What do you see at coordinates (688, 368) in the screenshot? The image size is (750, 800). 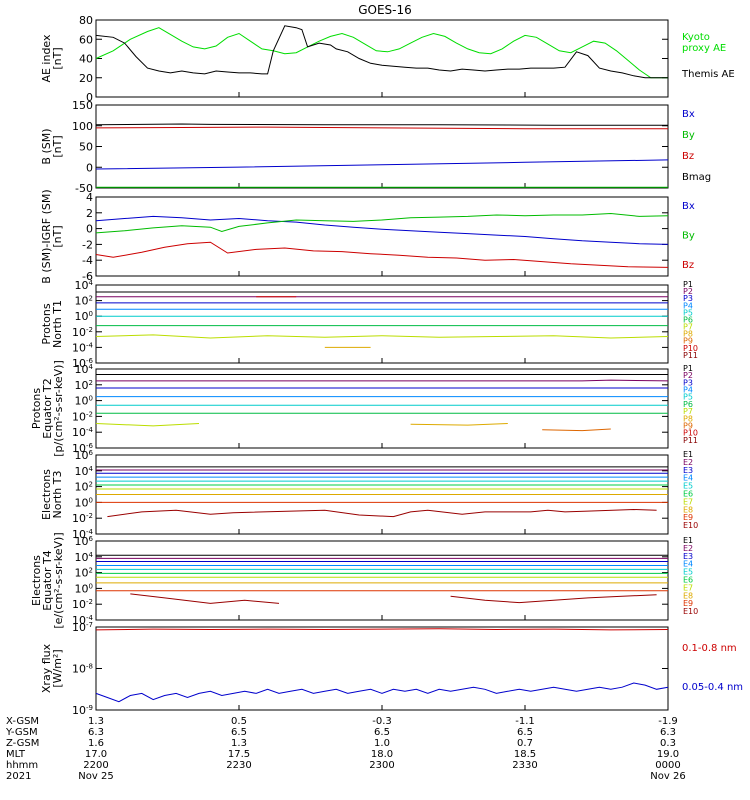 I see `legend-label: P1` at bounding box center [688, 368].